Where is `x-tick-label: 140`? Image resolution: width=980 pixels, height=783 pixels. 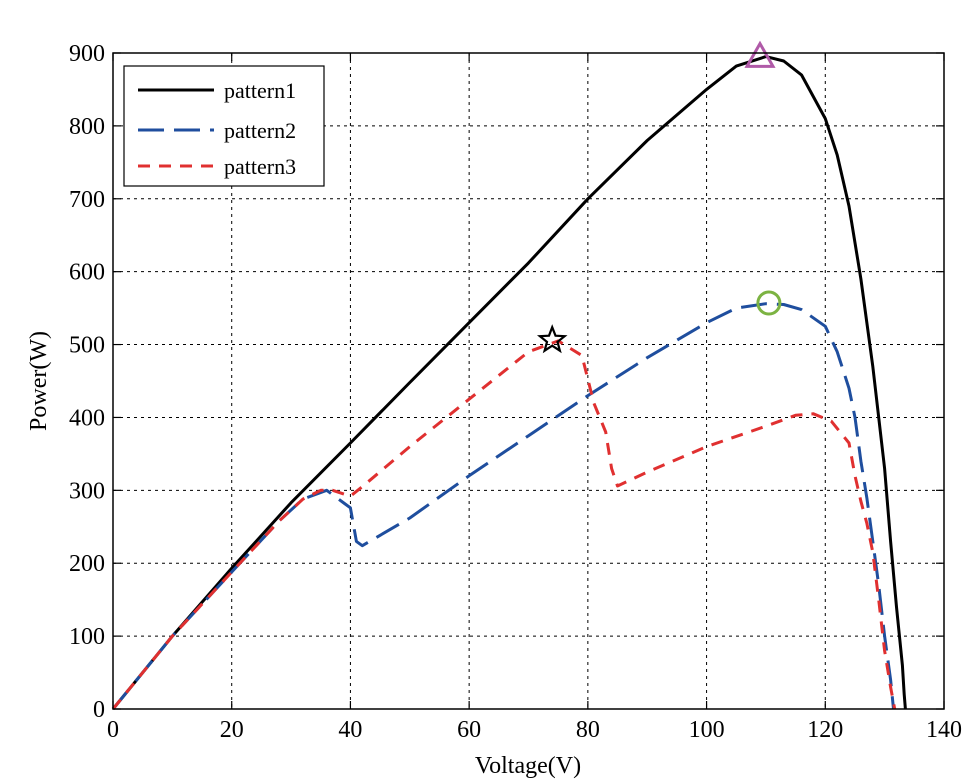 x-tick-label: 140 is located at coordinates (944, 730).